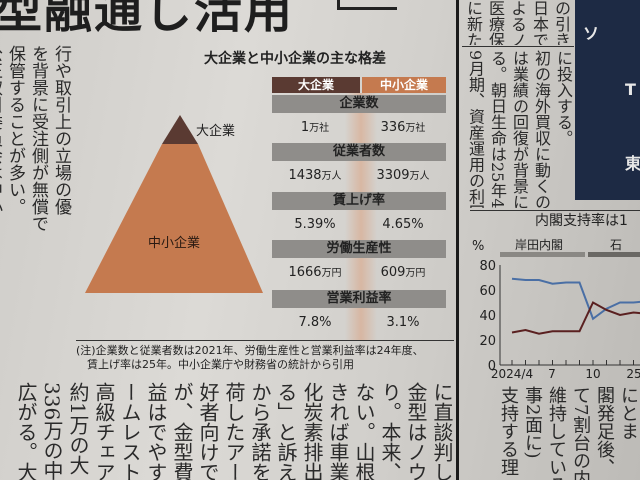 Image resolution: width=640 pixels, height=480 pixels. Describe the element at coordinates (393, 272) in the screenshot. I see `value-number: 609` at that location.